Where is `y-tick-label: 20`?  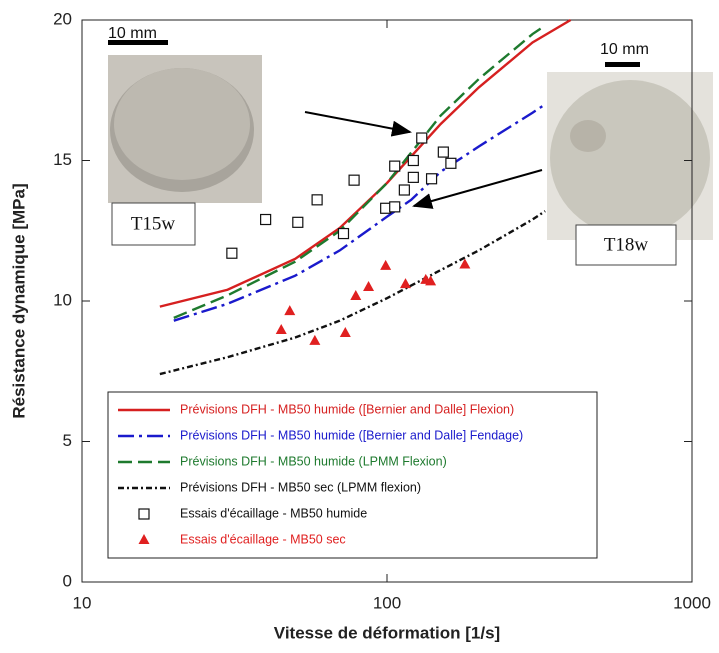 y-tick-label: 20 is located at coordinates (62, 18).